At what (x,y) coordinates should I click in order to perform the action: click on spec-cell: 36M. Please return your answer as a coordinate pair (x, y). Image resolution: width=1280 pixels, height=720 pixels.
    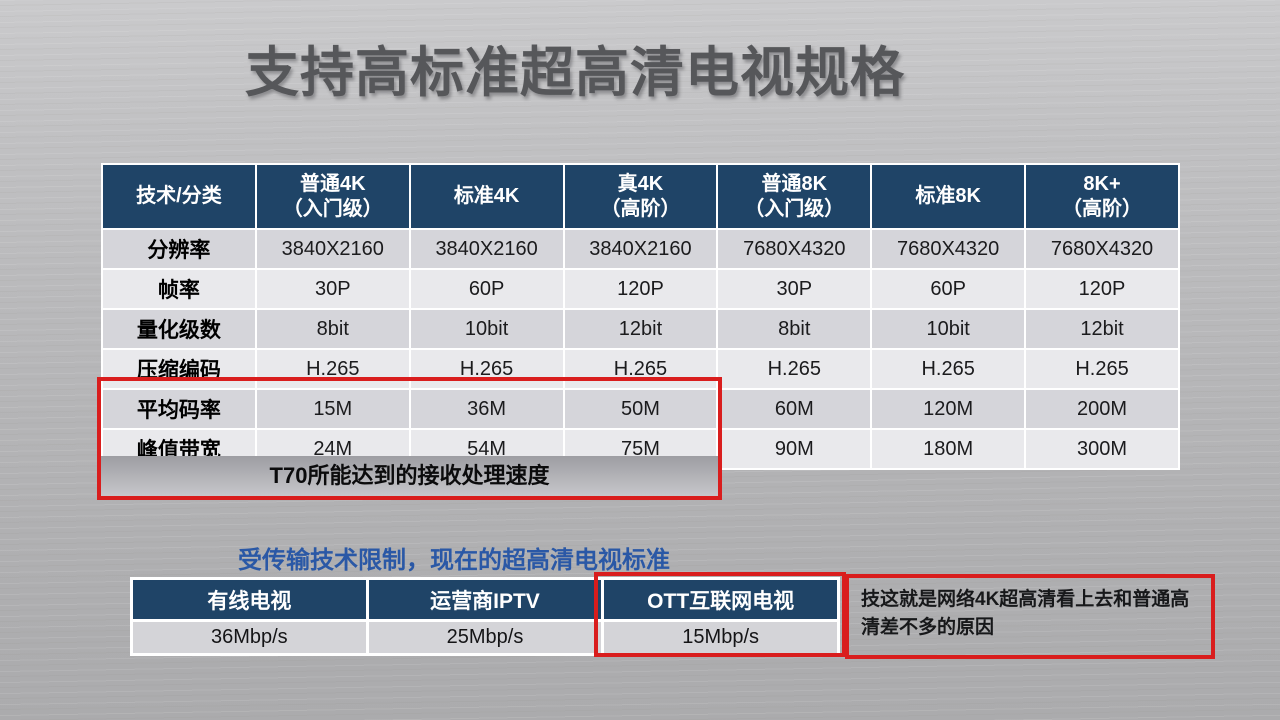
    Looking at the image, I should click on (486, 409).